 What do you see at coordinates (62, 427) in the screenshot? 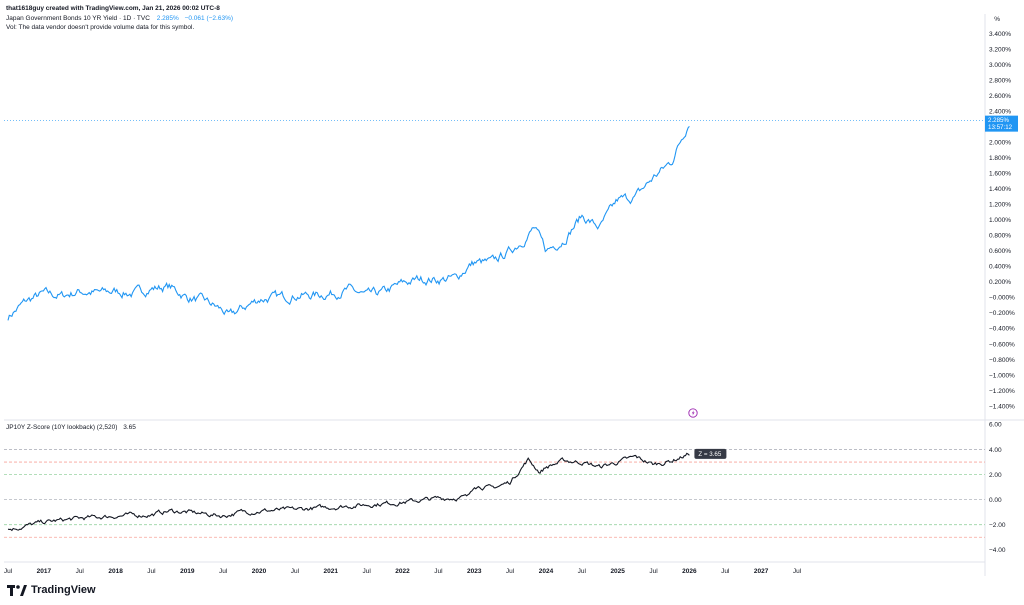
I see `zscore-legend-title: JP10Y Z-Score (10Y lookback) (2,520)` at bounding box center [62, 427].